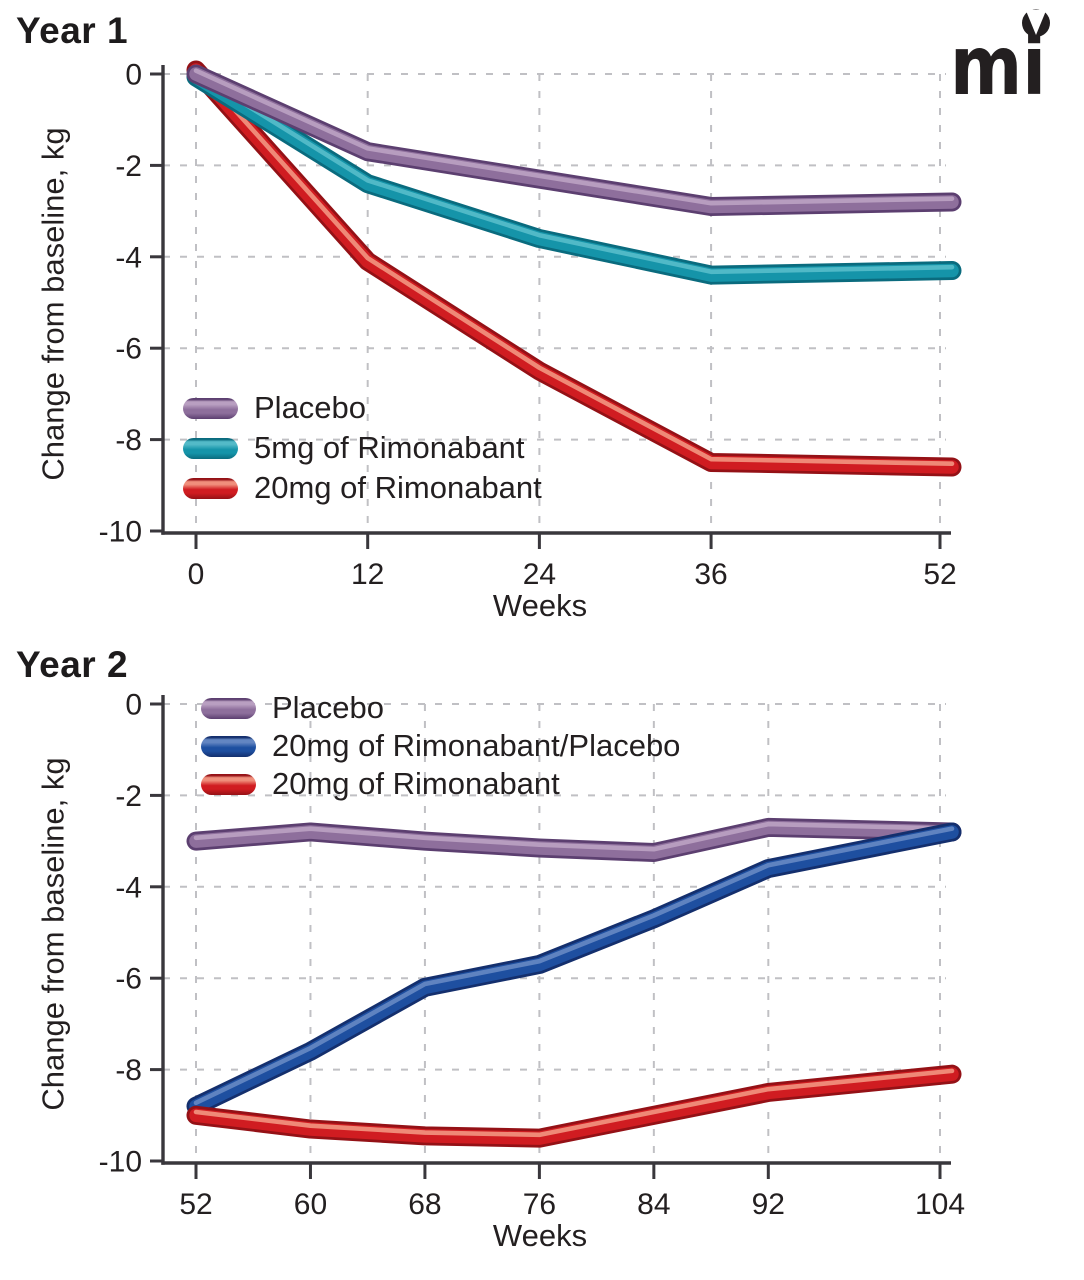  I want to click on chart-title-year-1: Year 1, so click(72, 30).